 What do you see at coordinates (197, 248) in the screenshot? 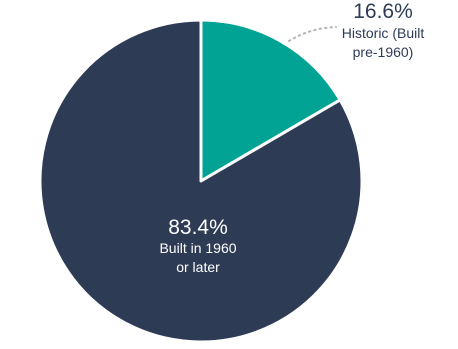
I see `slice-2-category-label: Built in 1960` at bounding box center [197, 248].